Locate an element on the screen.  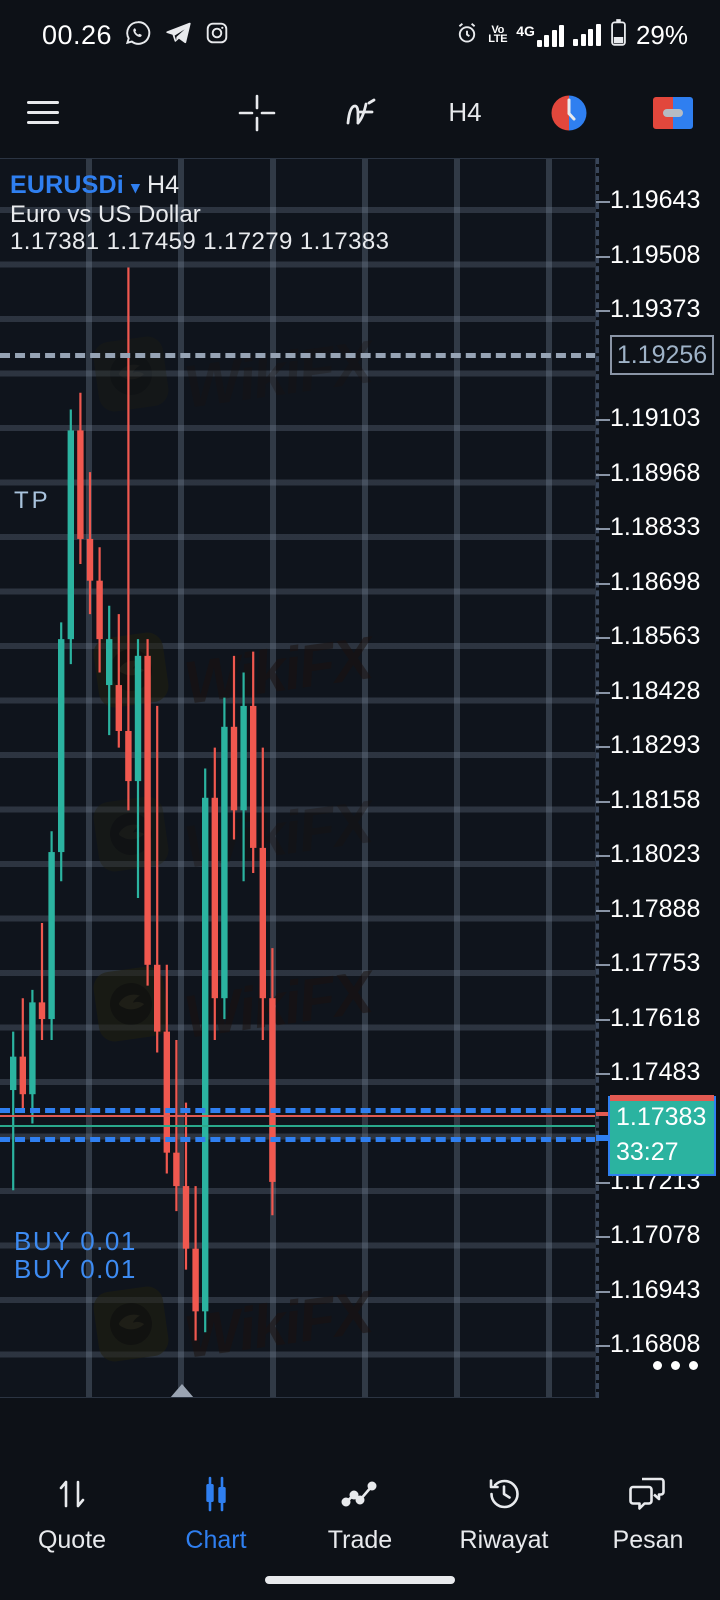
volte-icon: Vo LTE is located at coordinates (498, 34).